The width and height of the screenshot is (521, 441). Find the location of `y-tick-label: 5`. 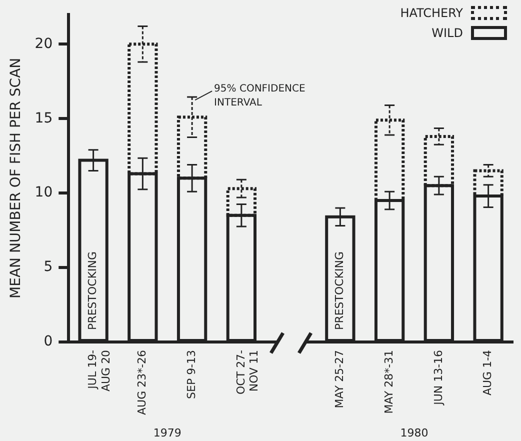

y-tick-label: 5 is located at coordinates (48, 267).